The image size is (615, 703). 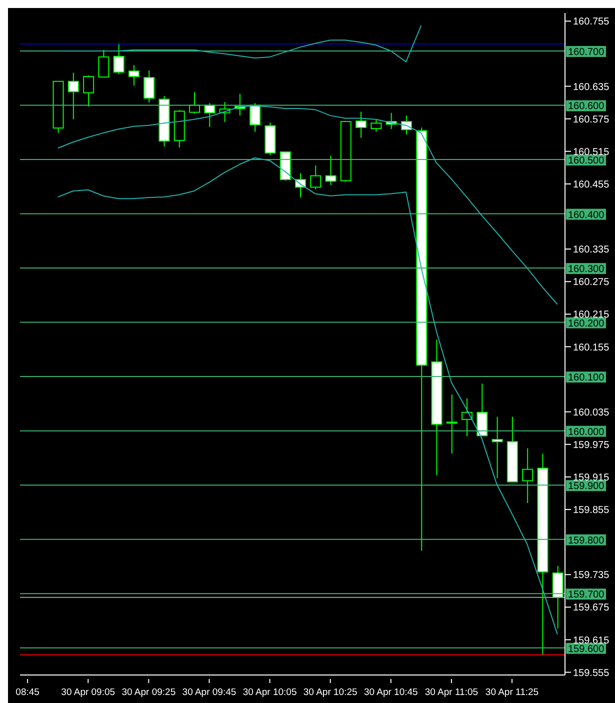 I want to click on y-tick-label: 160.455, so click(x=591, y=184).